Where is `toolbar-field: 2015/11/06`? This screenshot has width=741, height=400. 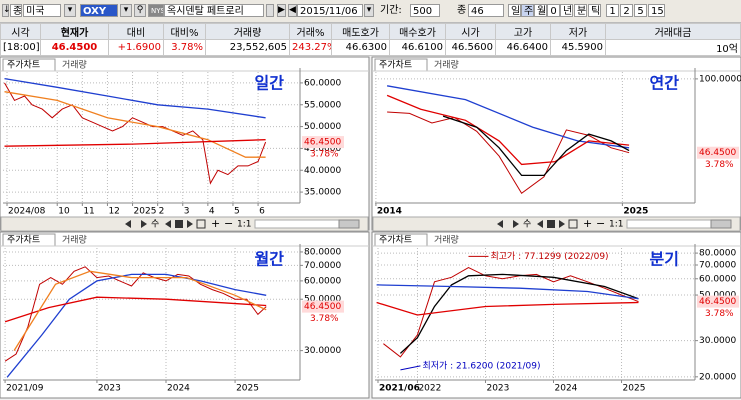 toolbar-field: 2015/11/06 is located at coordinates (330, 10).